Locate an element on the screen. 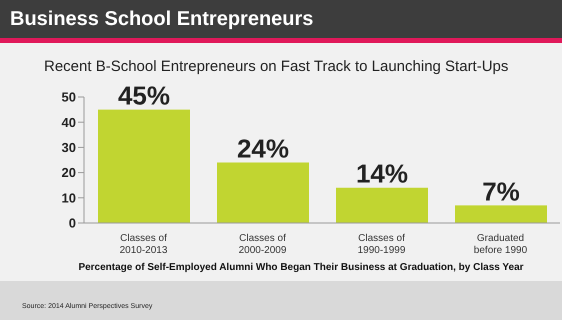  x-tick-label: Classes of 2010-2013 is located at coordinates (144, 244).